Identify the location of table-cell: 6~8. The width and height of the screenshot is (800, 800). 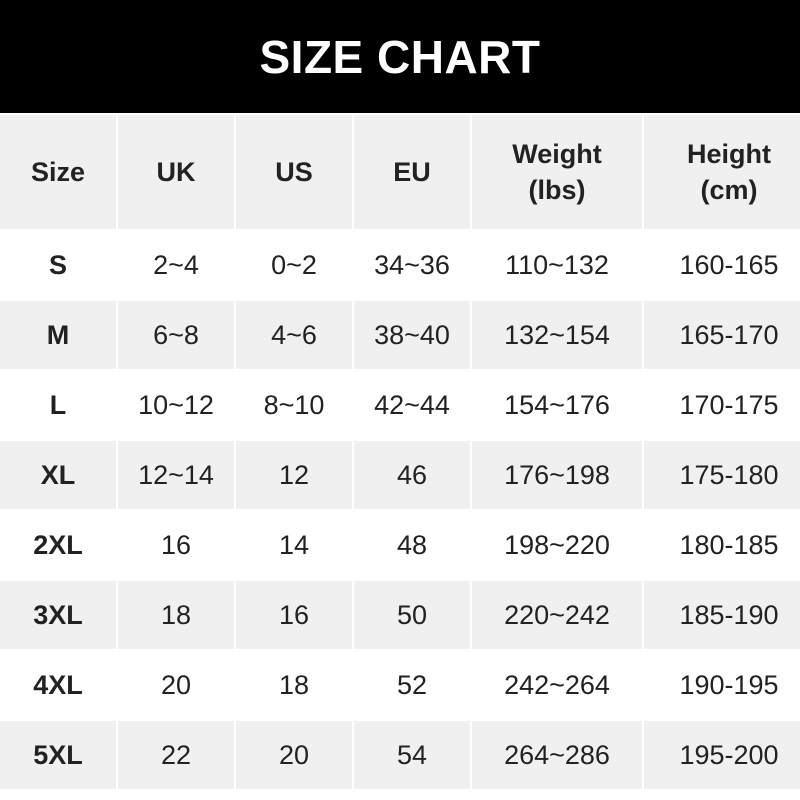
(176, 335).